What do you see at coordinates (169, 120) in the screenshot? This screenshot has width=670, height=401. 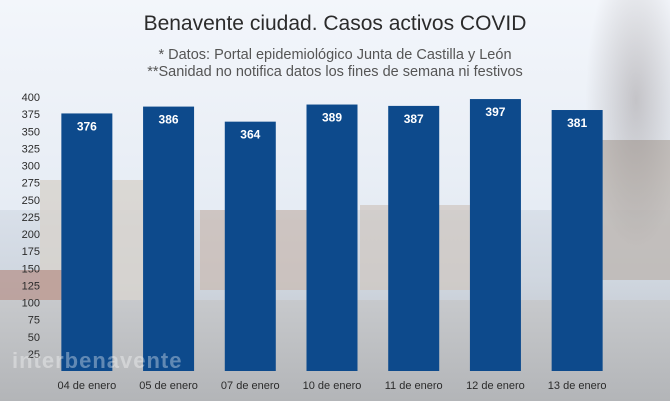 I see `data-label: 386` at bounding box center [169, 120].